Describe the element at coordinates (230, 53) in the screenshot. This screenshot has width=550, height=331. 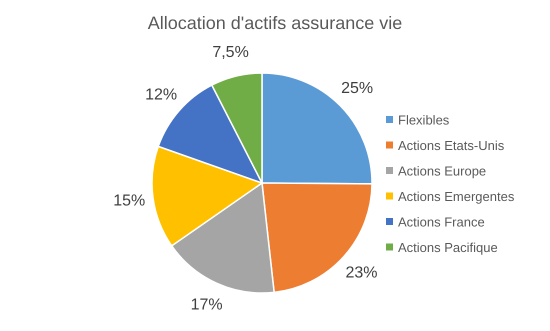
I see `data-label: 7,5%` at that location.